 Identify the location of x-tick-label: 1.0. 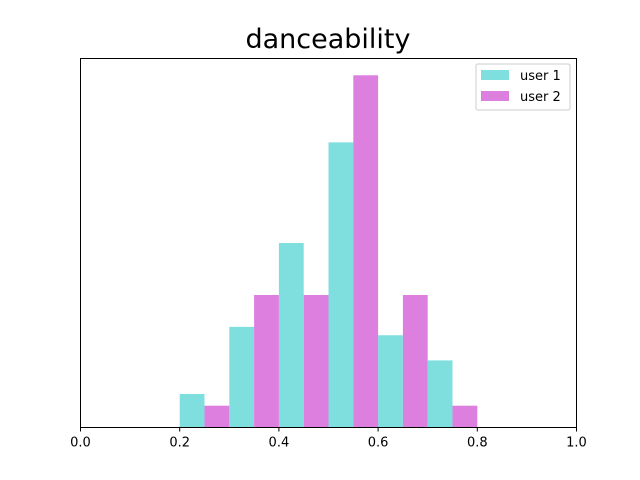
(576, 443).